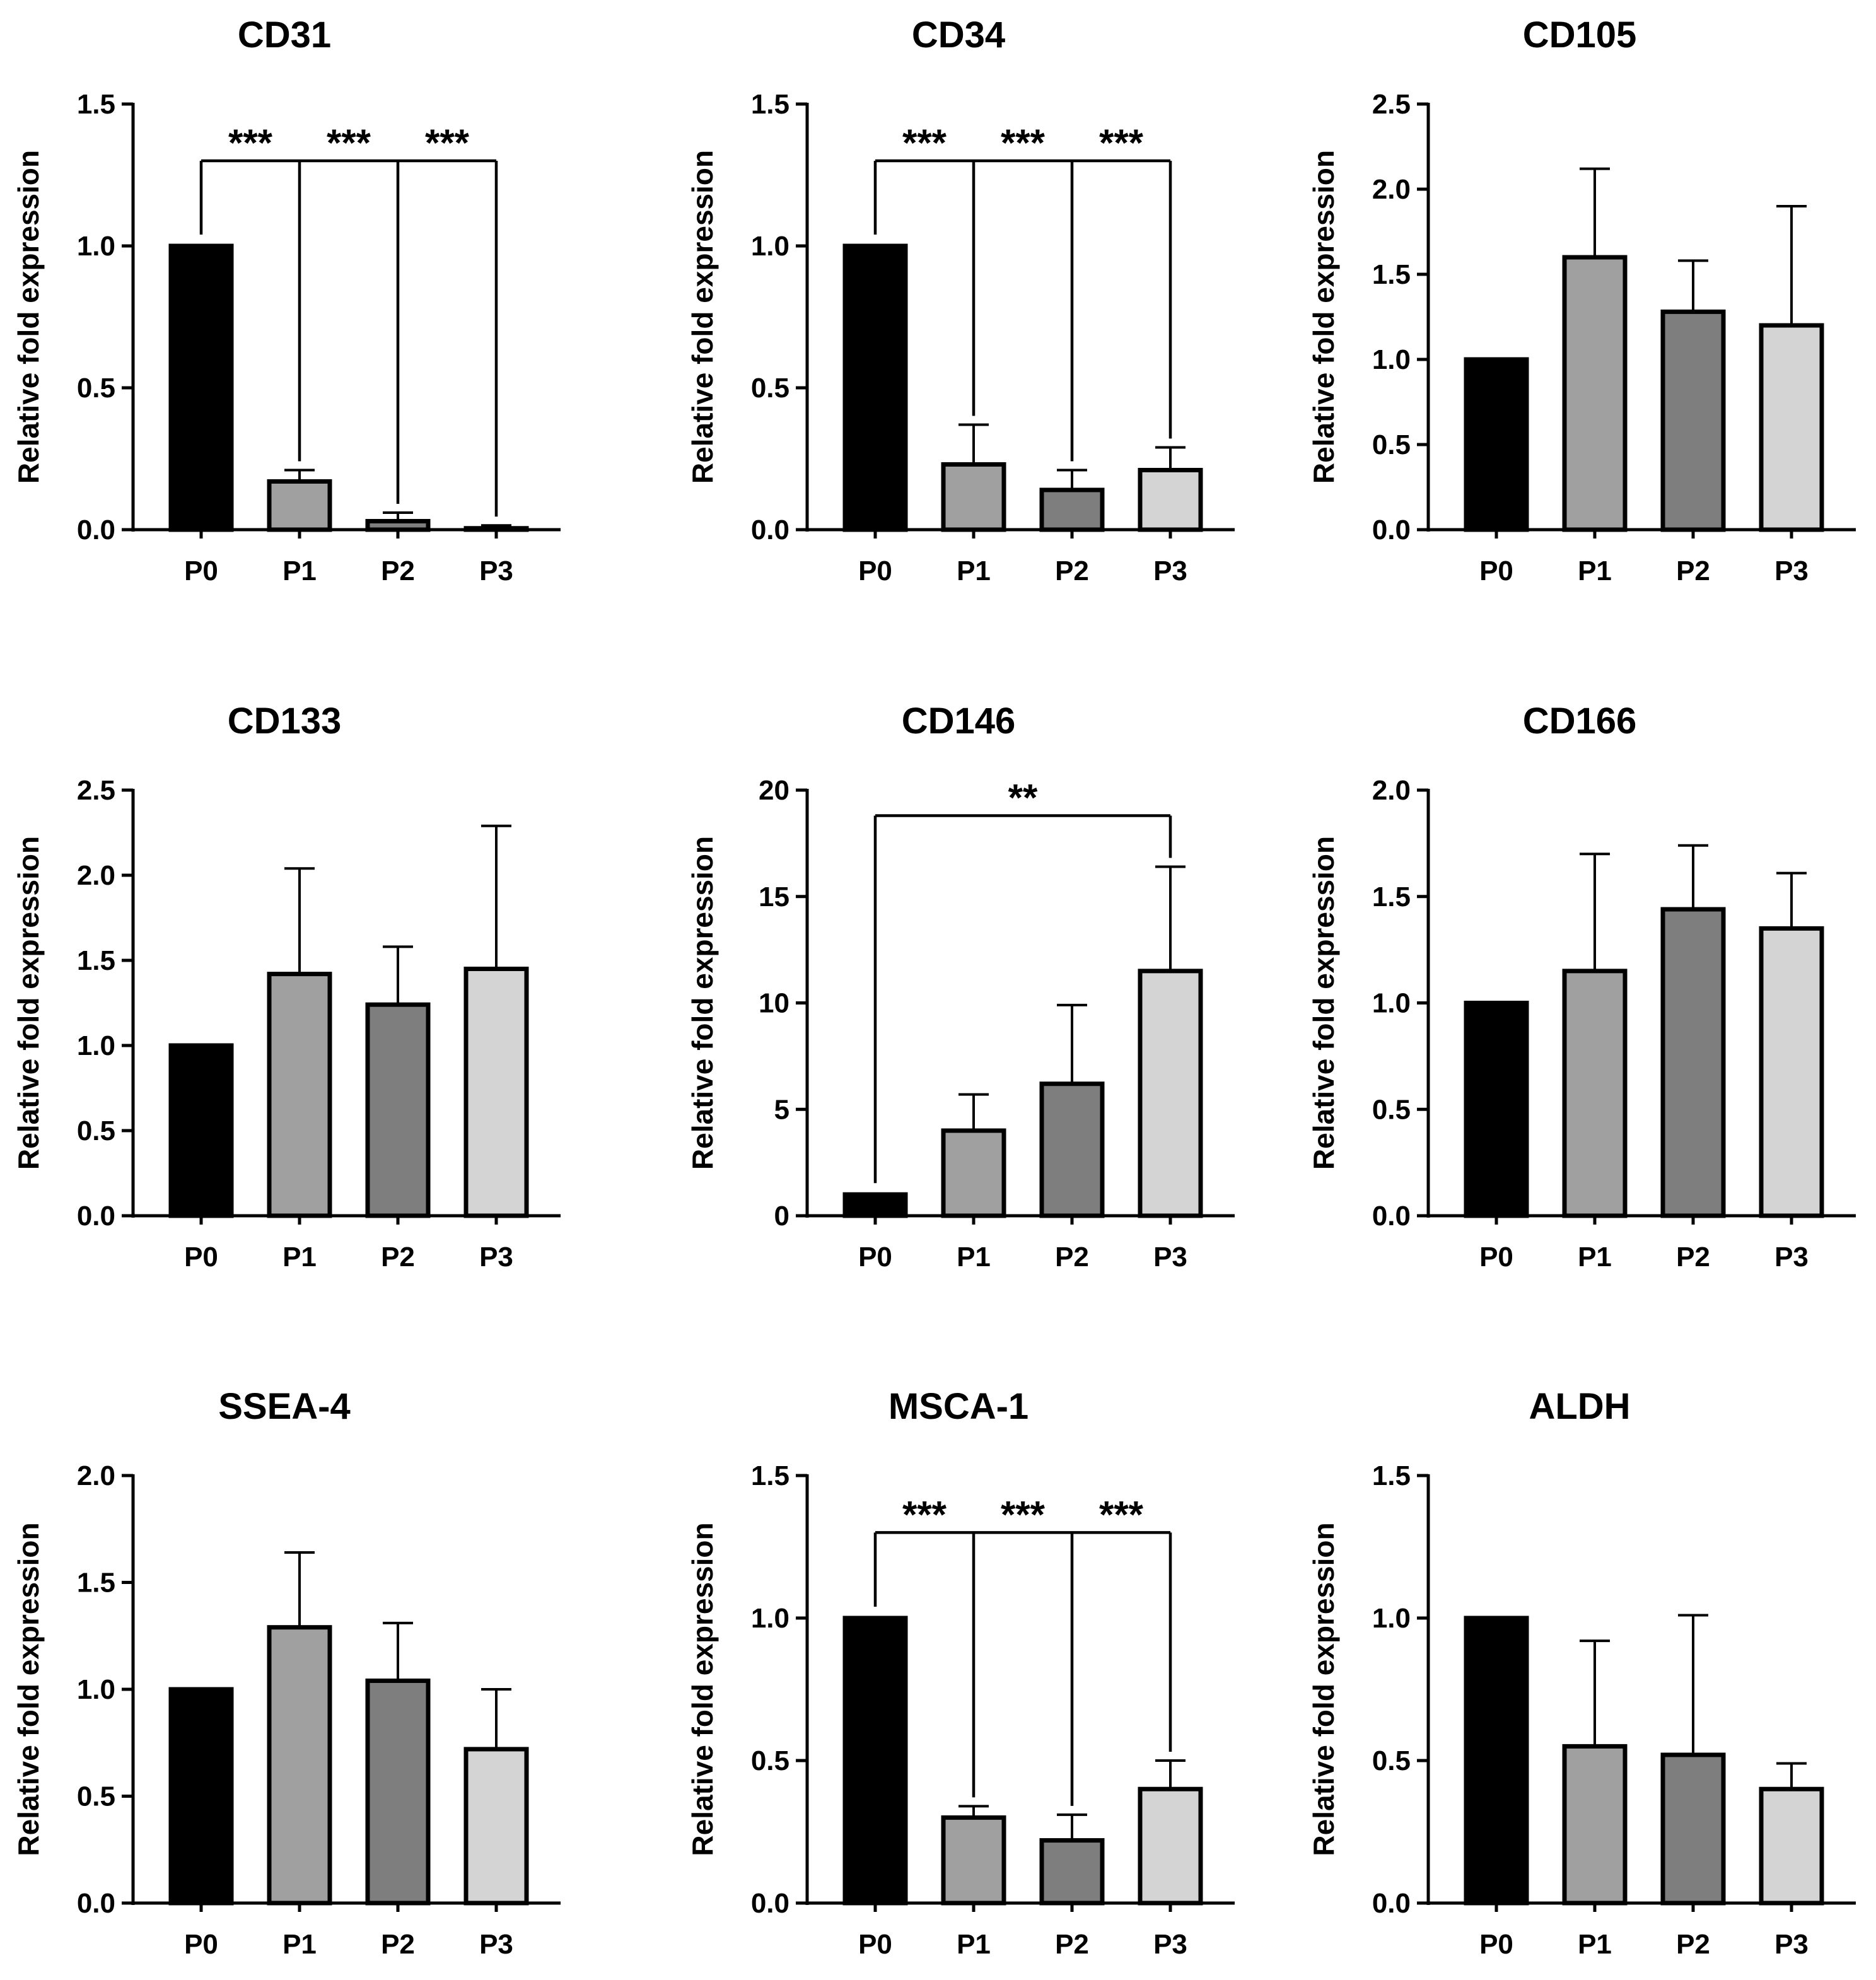 This screenshot has height=1980, width=1876. Describe the element at coordinates (958, 35) in the screenshot. I see `chart-title: CD34` at that location.